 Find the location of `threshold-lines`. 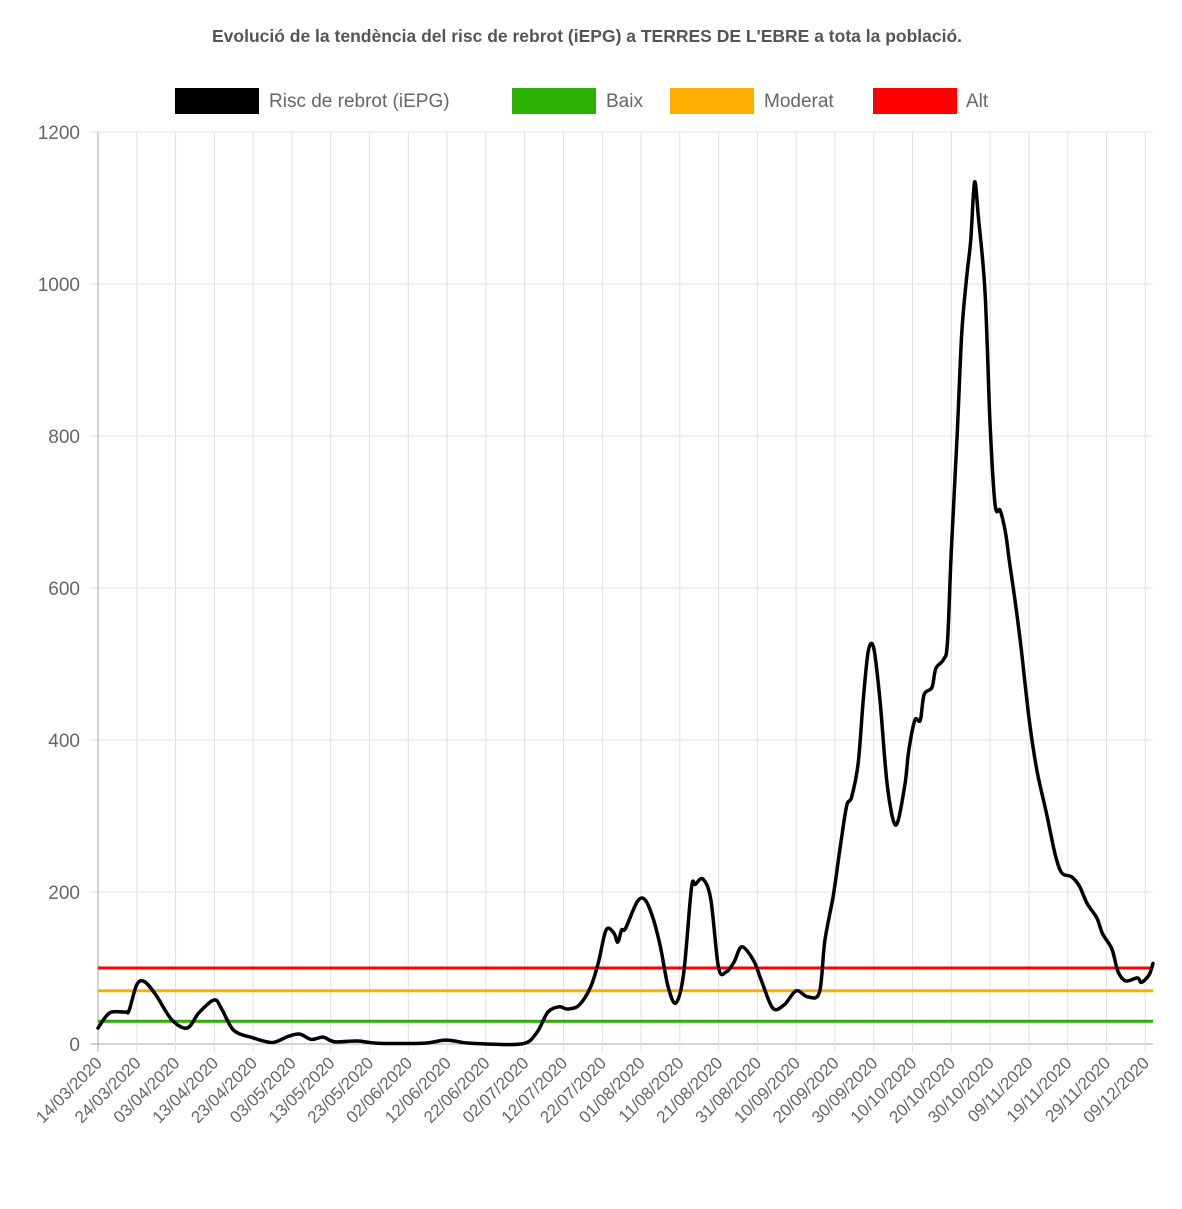

threshold-lines is located at coordinates (625, 994).